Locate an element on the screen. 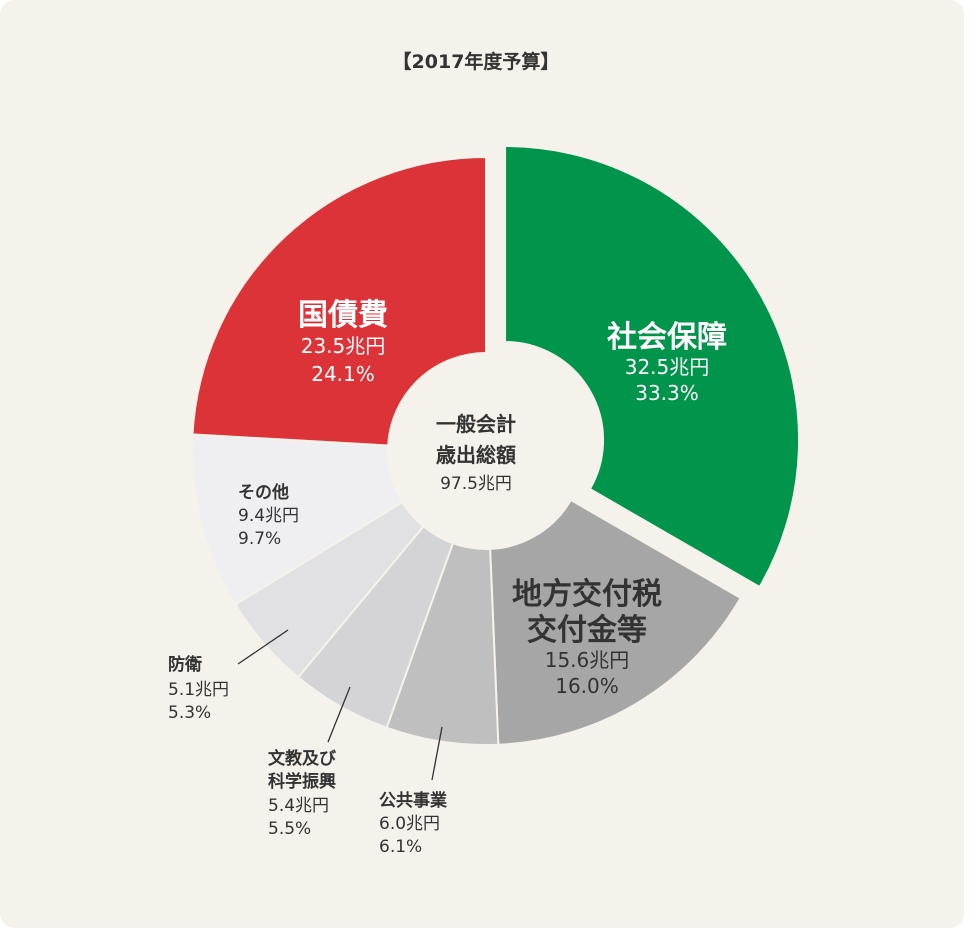 The image size is (974, 932). slice-label-local-allocation-percent: 16.0% is located at coordinates (587, 686).